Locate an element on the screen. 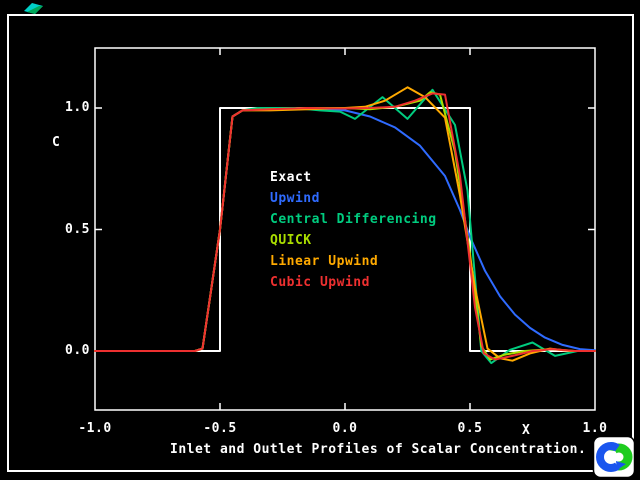  legend-item-quick: QUICK is located at coordinates (291, 240).